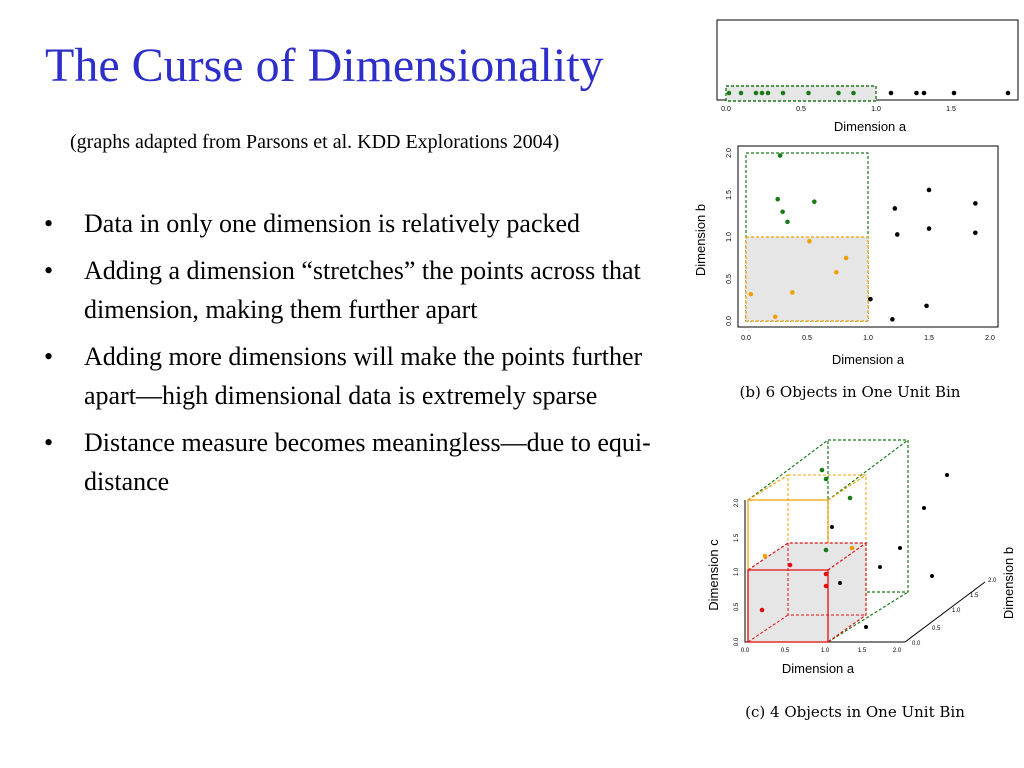 This screenshot has width=1024, height=768. I want to click on fig-a-xtick: 0.0, so click(726, 109).